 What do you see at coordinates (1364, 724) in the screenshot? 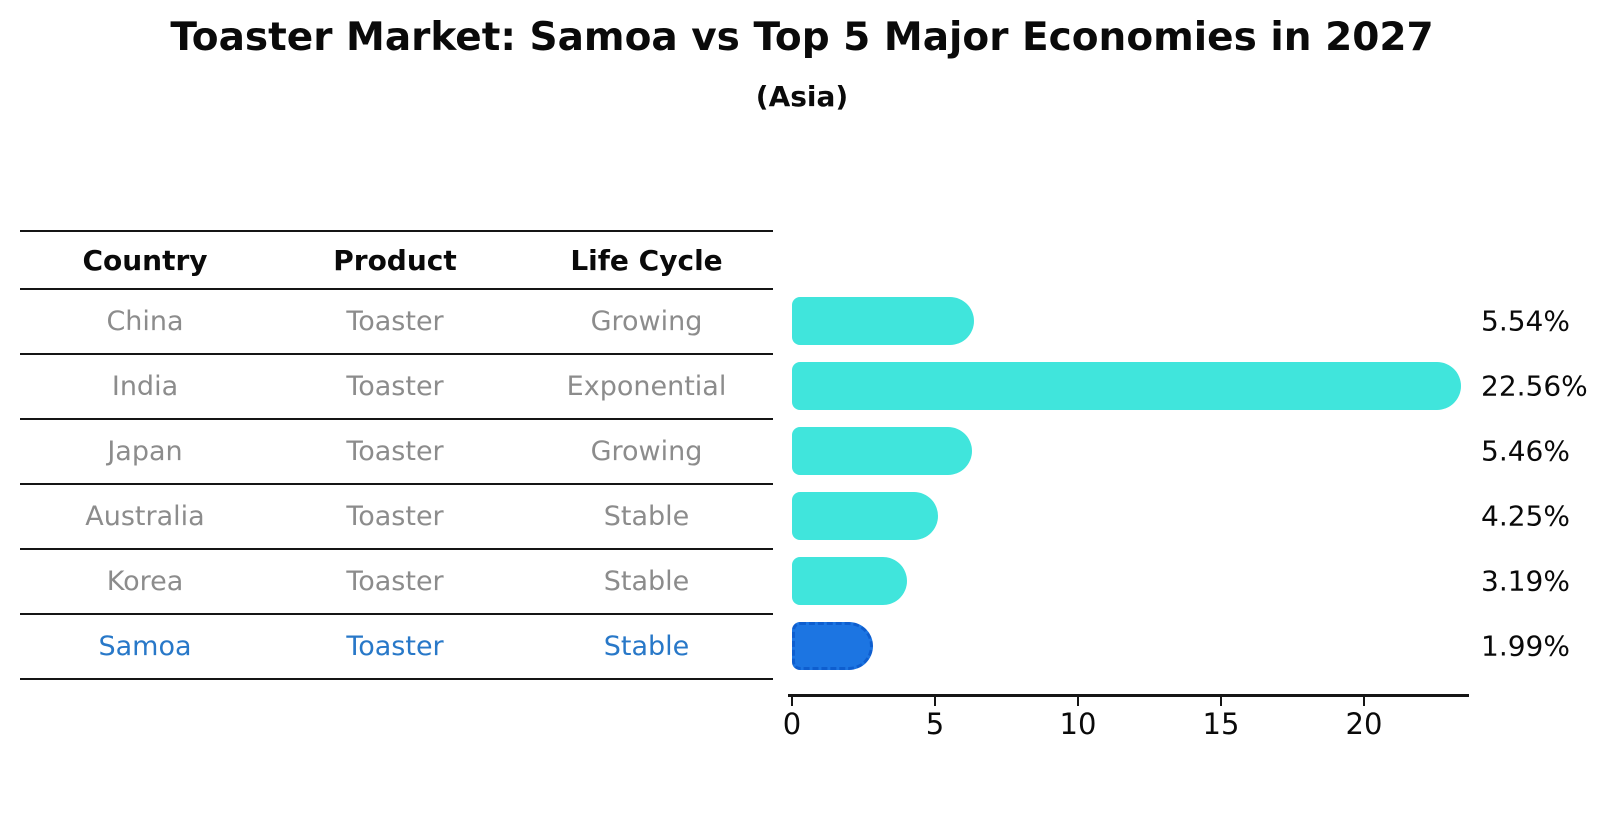
I see `x-axis-tick-label: 20` at bounding box center [1364, 724].